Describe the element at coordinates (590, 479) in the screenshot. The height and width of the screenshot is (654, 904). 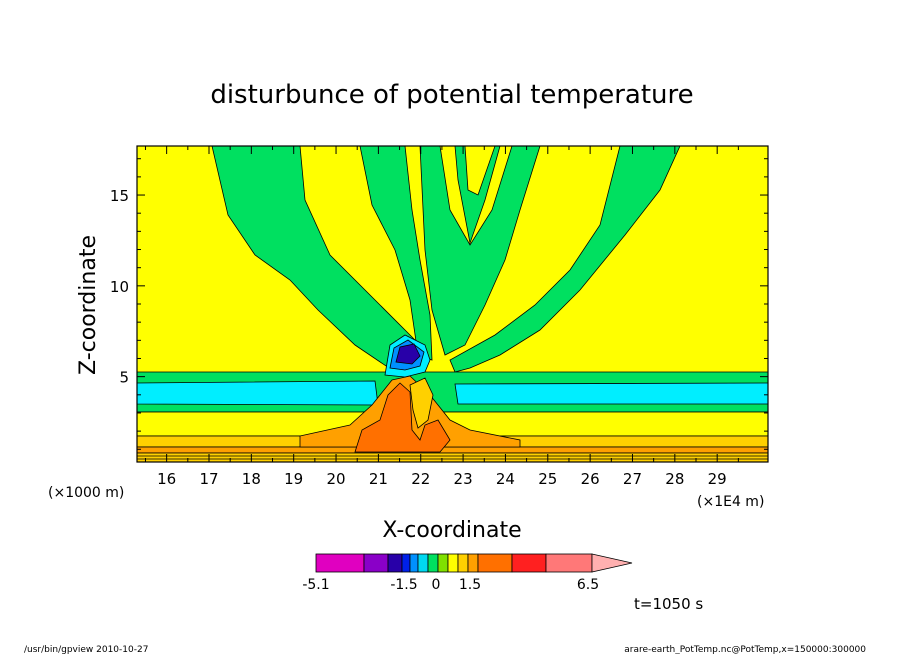
I see `x-tick-label-10: 26` at that location.